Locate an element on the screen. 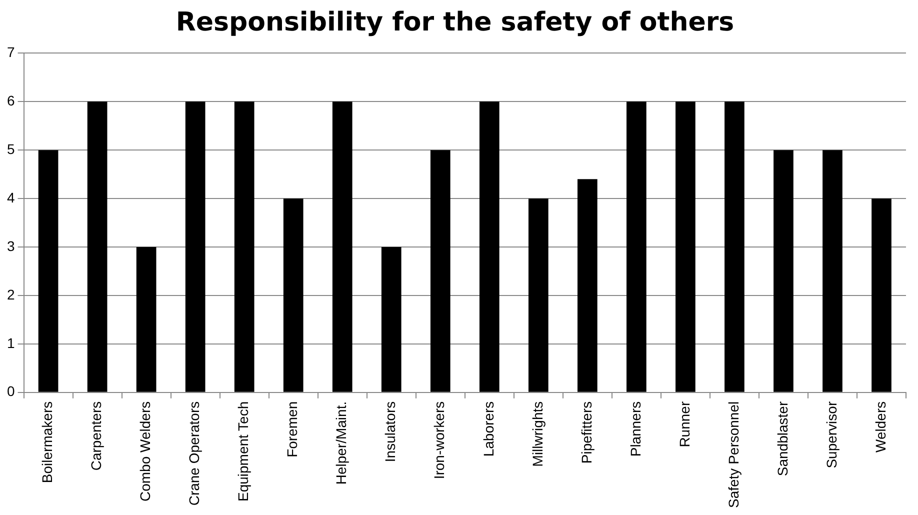  x-tick-label: Carpenters is located at coordinates (96, 436).